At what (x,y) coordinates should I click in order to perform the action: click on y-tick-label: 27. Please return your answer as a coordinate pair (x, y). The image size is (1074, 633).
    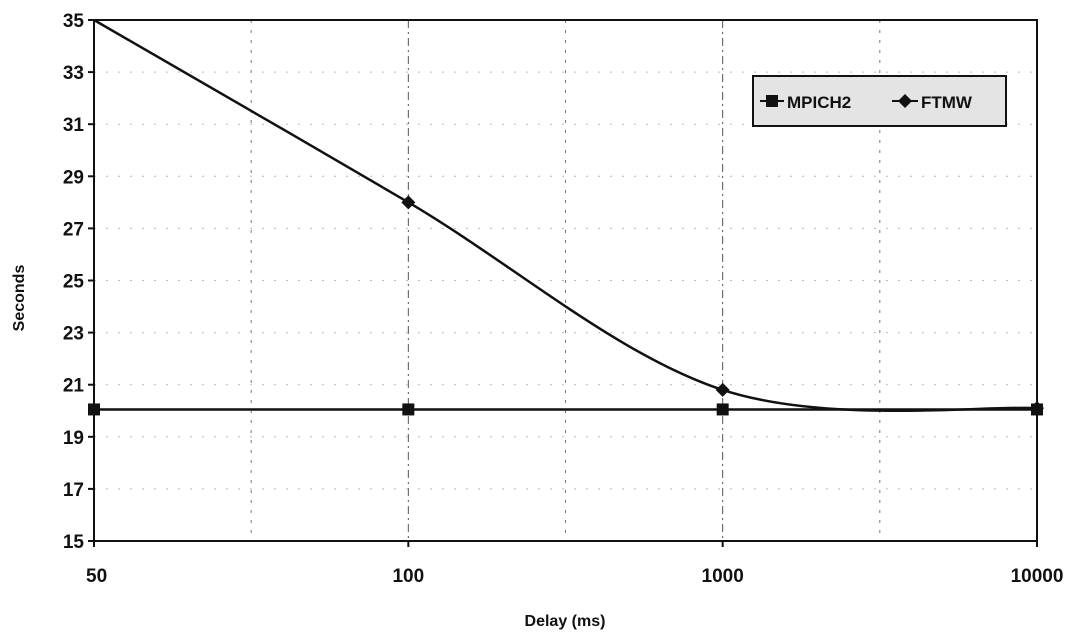
    Looking at the image, I should click on (73, 229).